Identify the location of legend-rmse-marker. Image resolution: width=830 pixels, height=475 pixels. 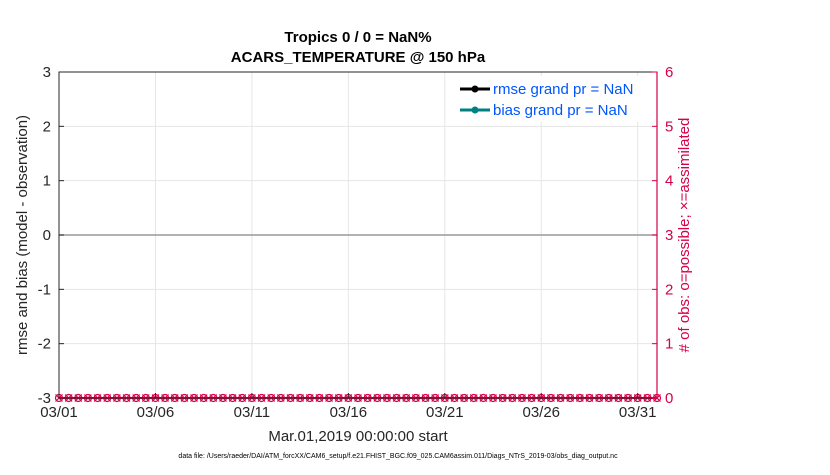
(475, 89).